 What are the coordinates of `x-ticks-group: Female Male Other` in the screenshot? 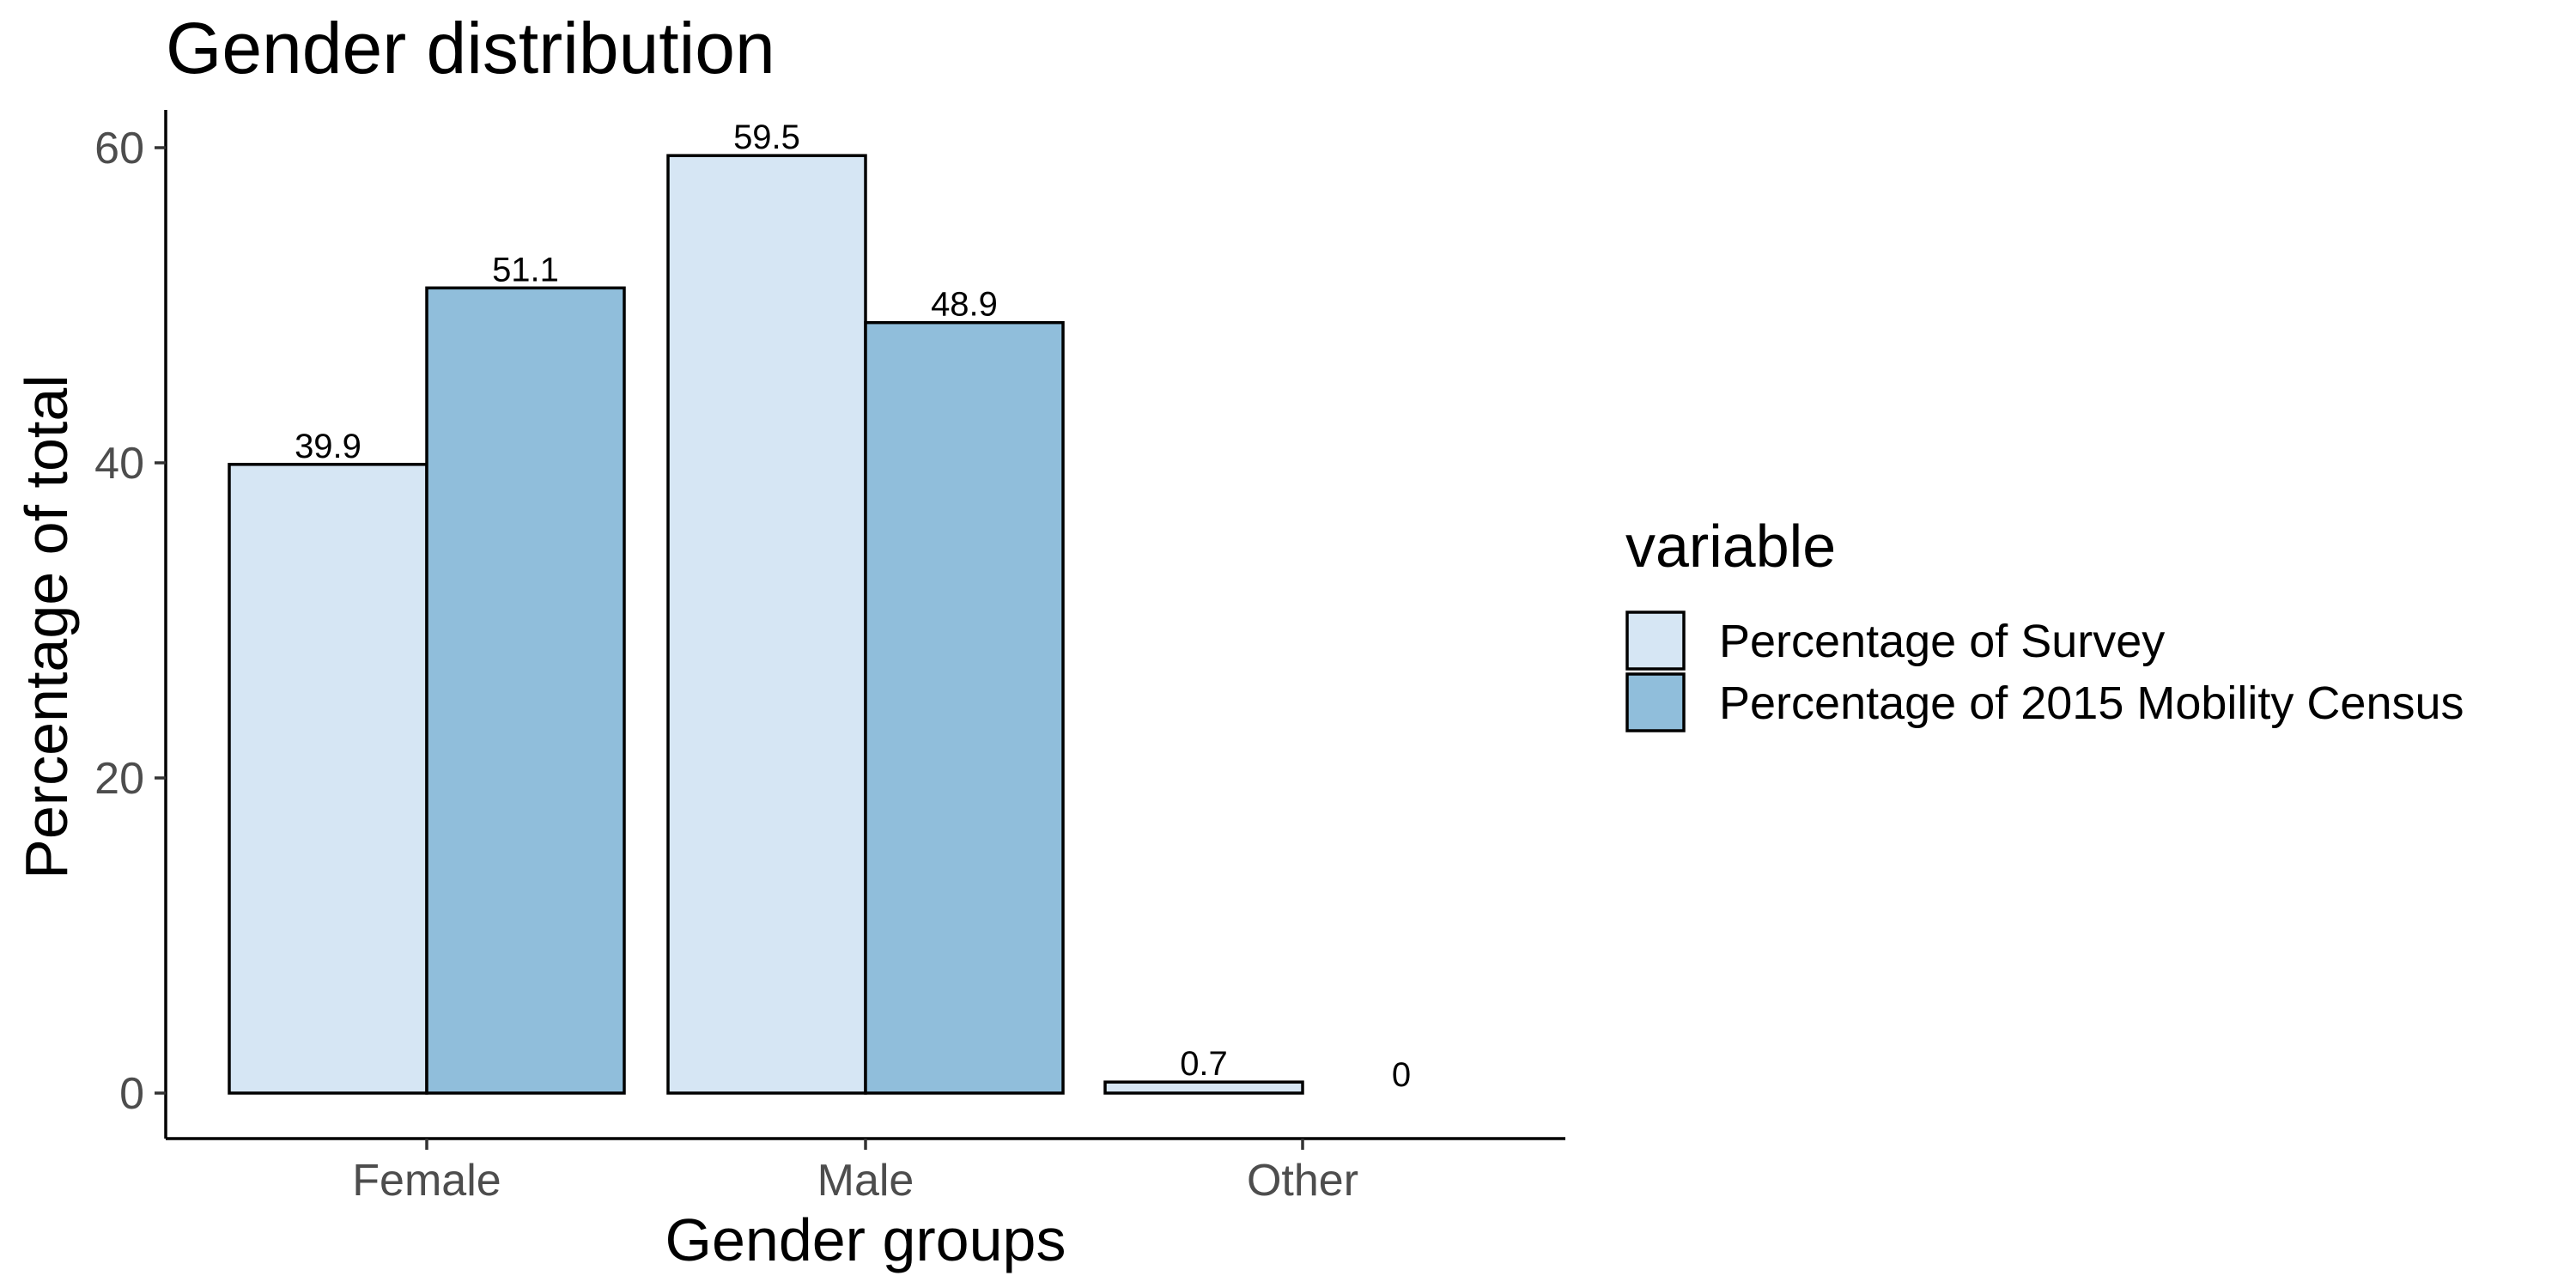 It's located at (855, 1173).